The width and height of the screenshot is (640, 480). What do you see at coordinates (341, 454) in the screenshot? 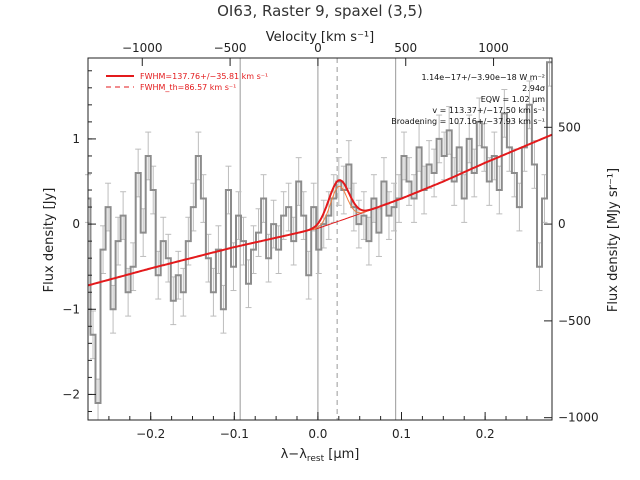
I see `x-axis-title-unit: [μm]` at bounding box center [341, 454].